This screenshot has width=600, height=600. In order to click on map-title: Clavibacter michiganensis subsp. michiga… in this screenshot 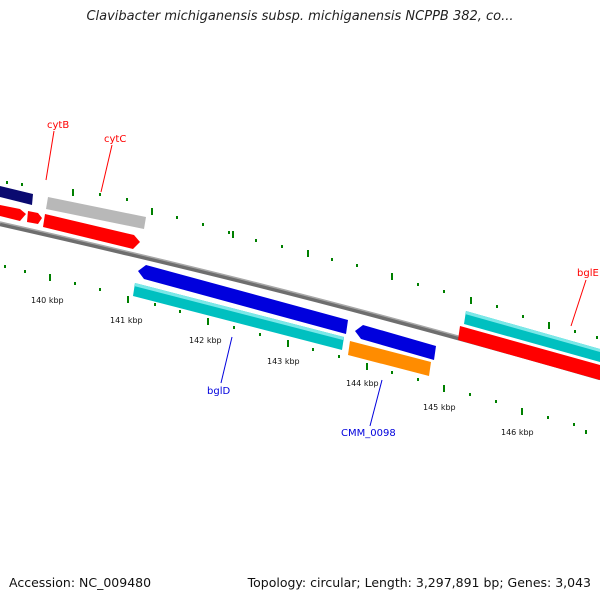, I will do `click(300, 16)`.